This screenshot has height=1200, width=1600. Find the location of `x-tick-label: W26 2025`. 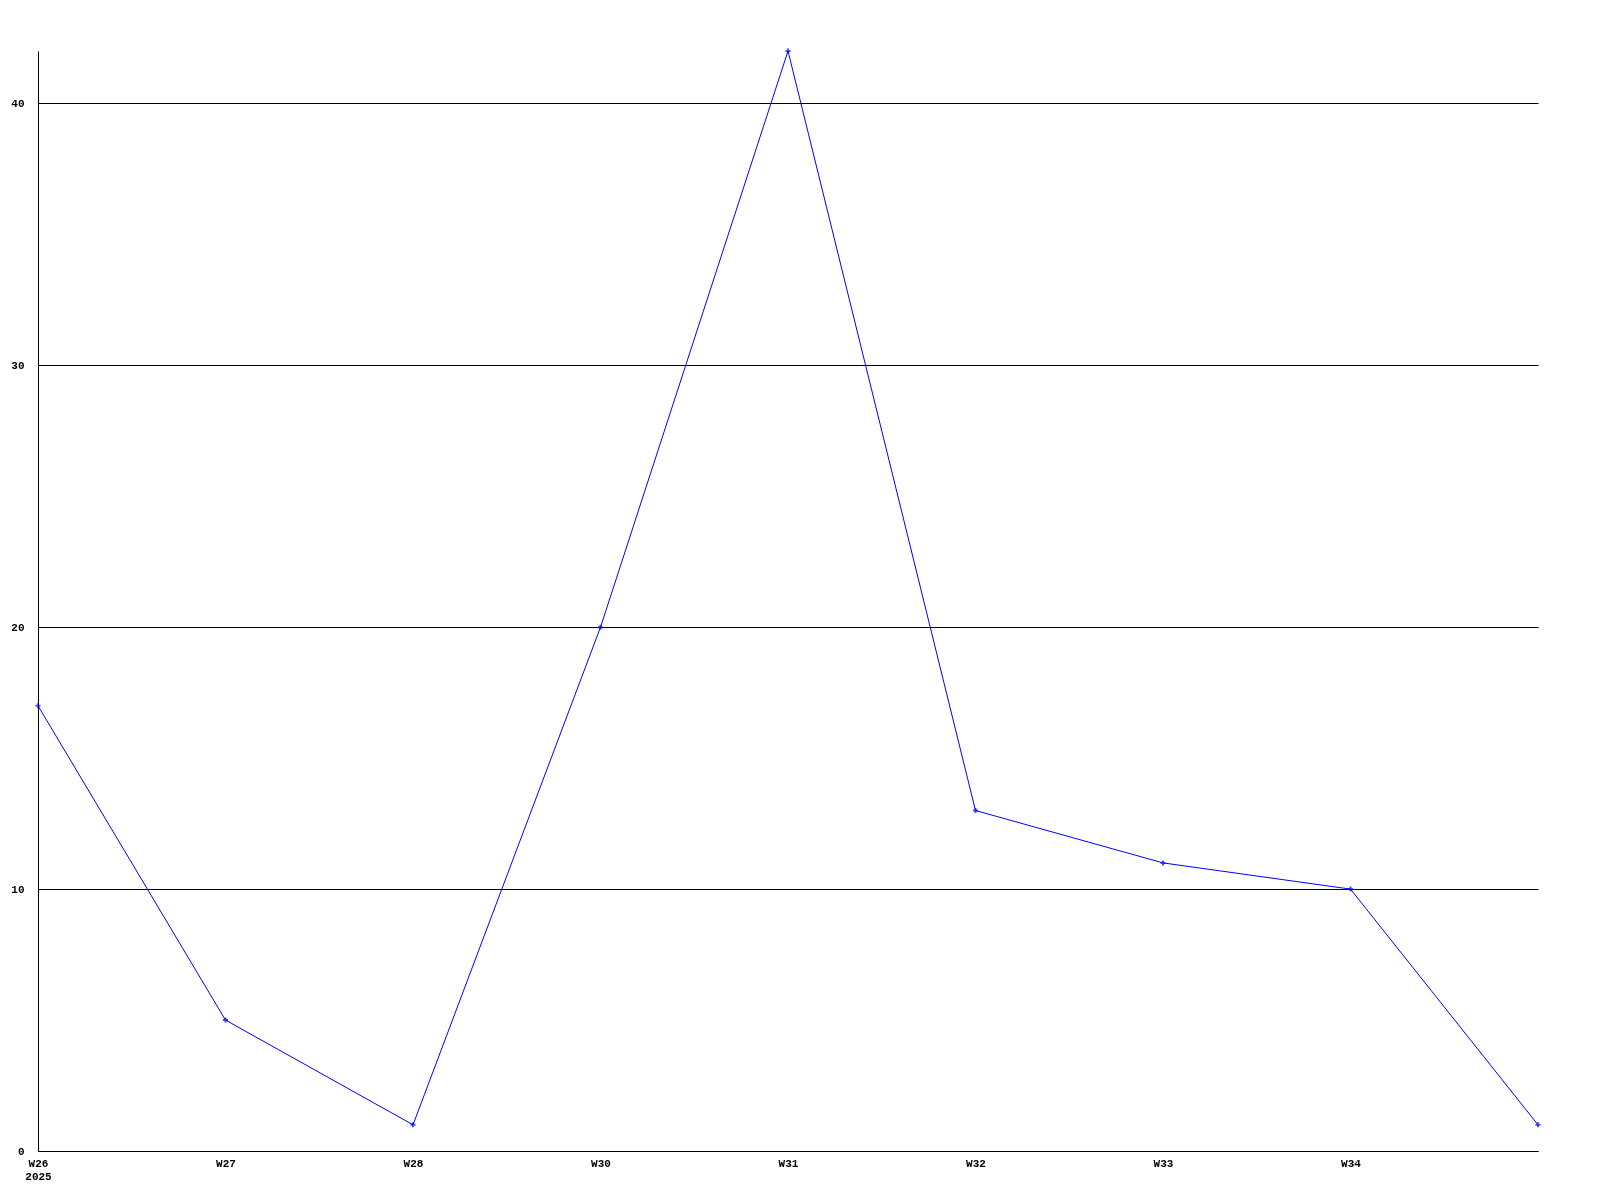

x-tick-label: W26 2025 is located at coordinates (39, 1170).